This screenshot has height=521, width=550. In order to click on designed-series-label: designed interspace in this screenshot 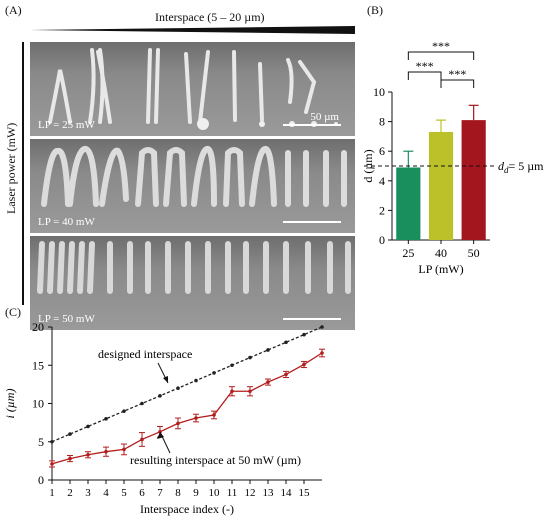, I will do `click(145, 354)`.